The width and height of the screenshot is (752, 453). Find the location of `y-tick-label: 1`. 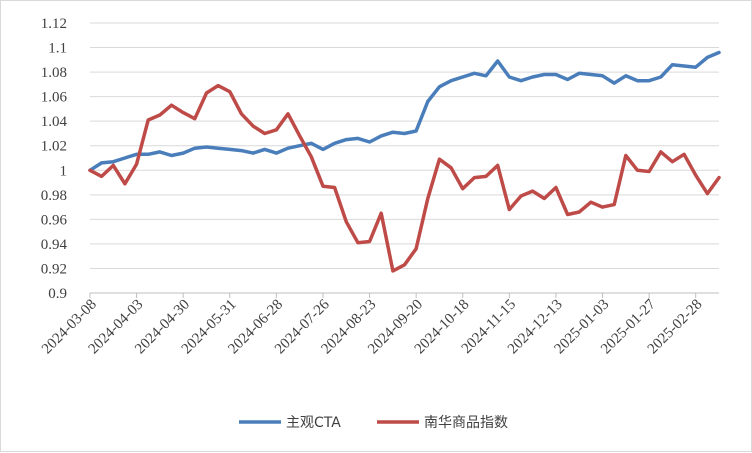

y-tick-label: 1 is located at coordinates (64, 171).